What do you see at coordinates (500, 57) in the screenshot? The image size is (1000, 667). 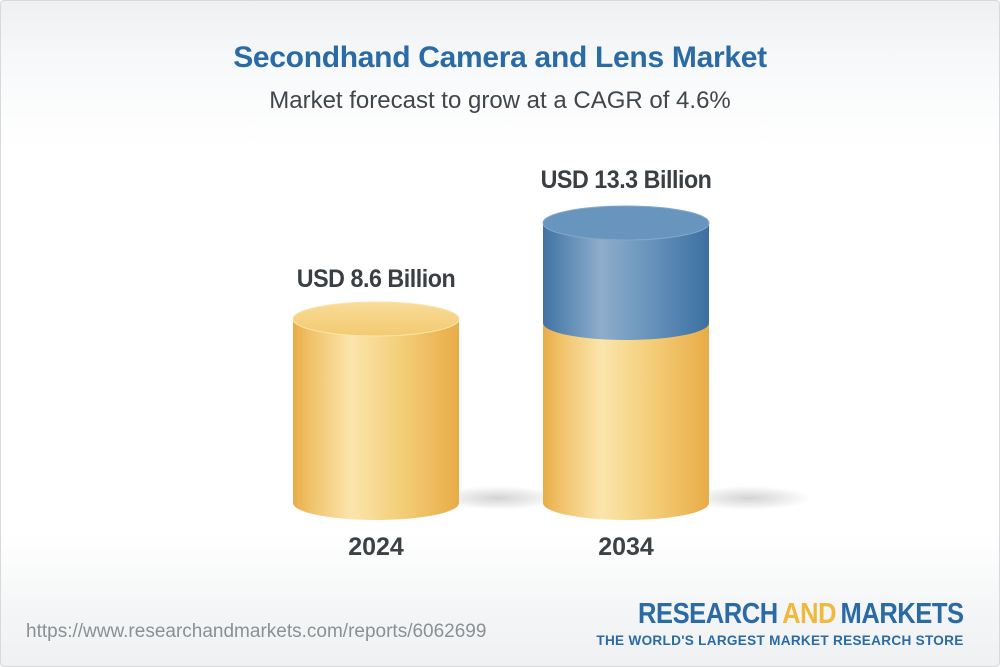 I see `page-title: Secondhand Camera and Lens Market` at bounding box center [500, 57].